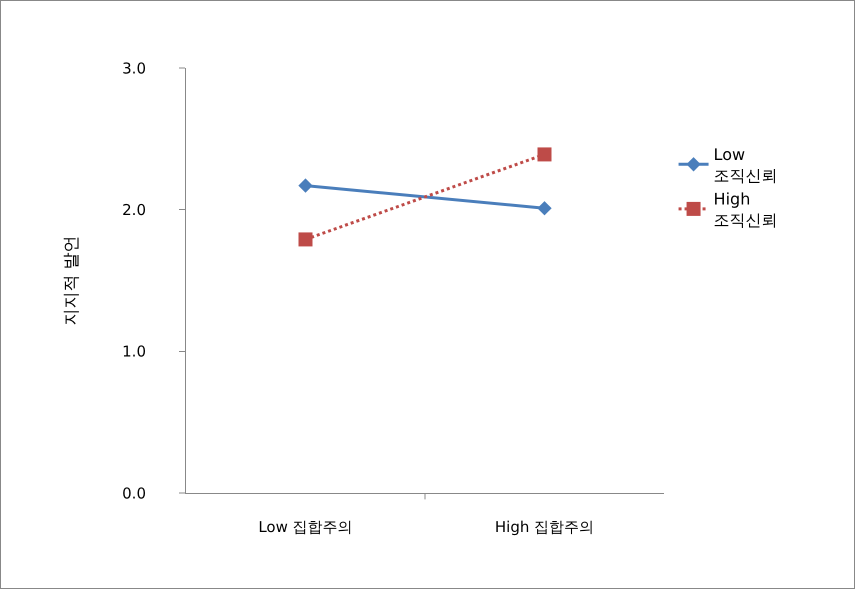 The image size is (855, 589). I want to click on y-tick-label: 3.0, so click(134, 68).